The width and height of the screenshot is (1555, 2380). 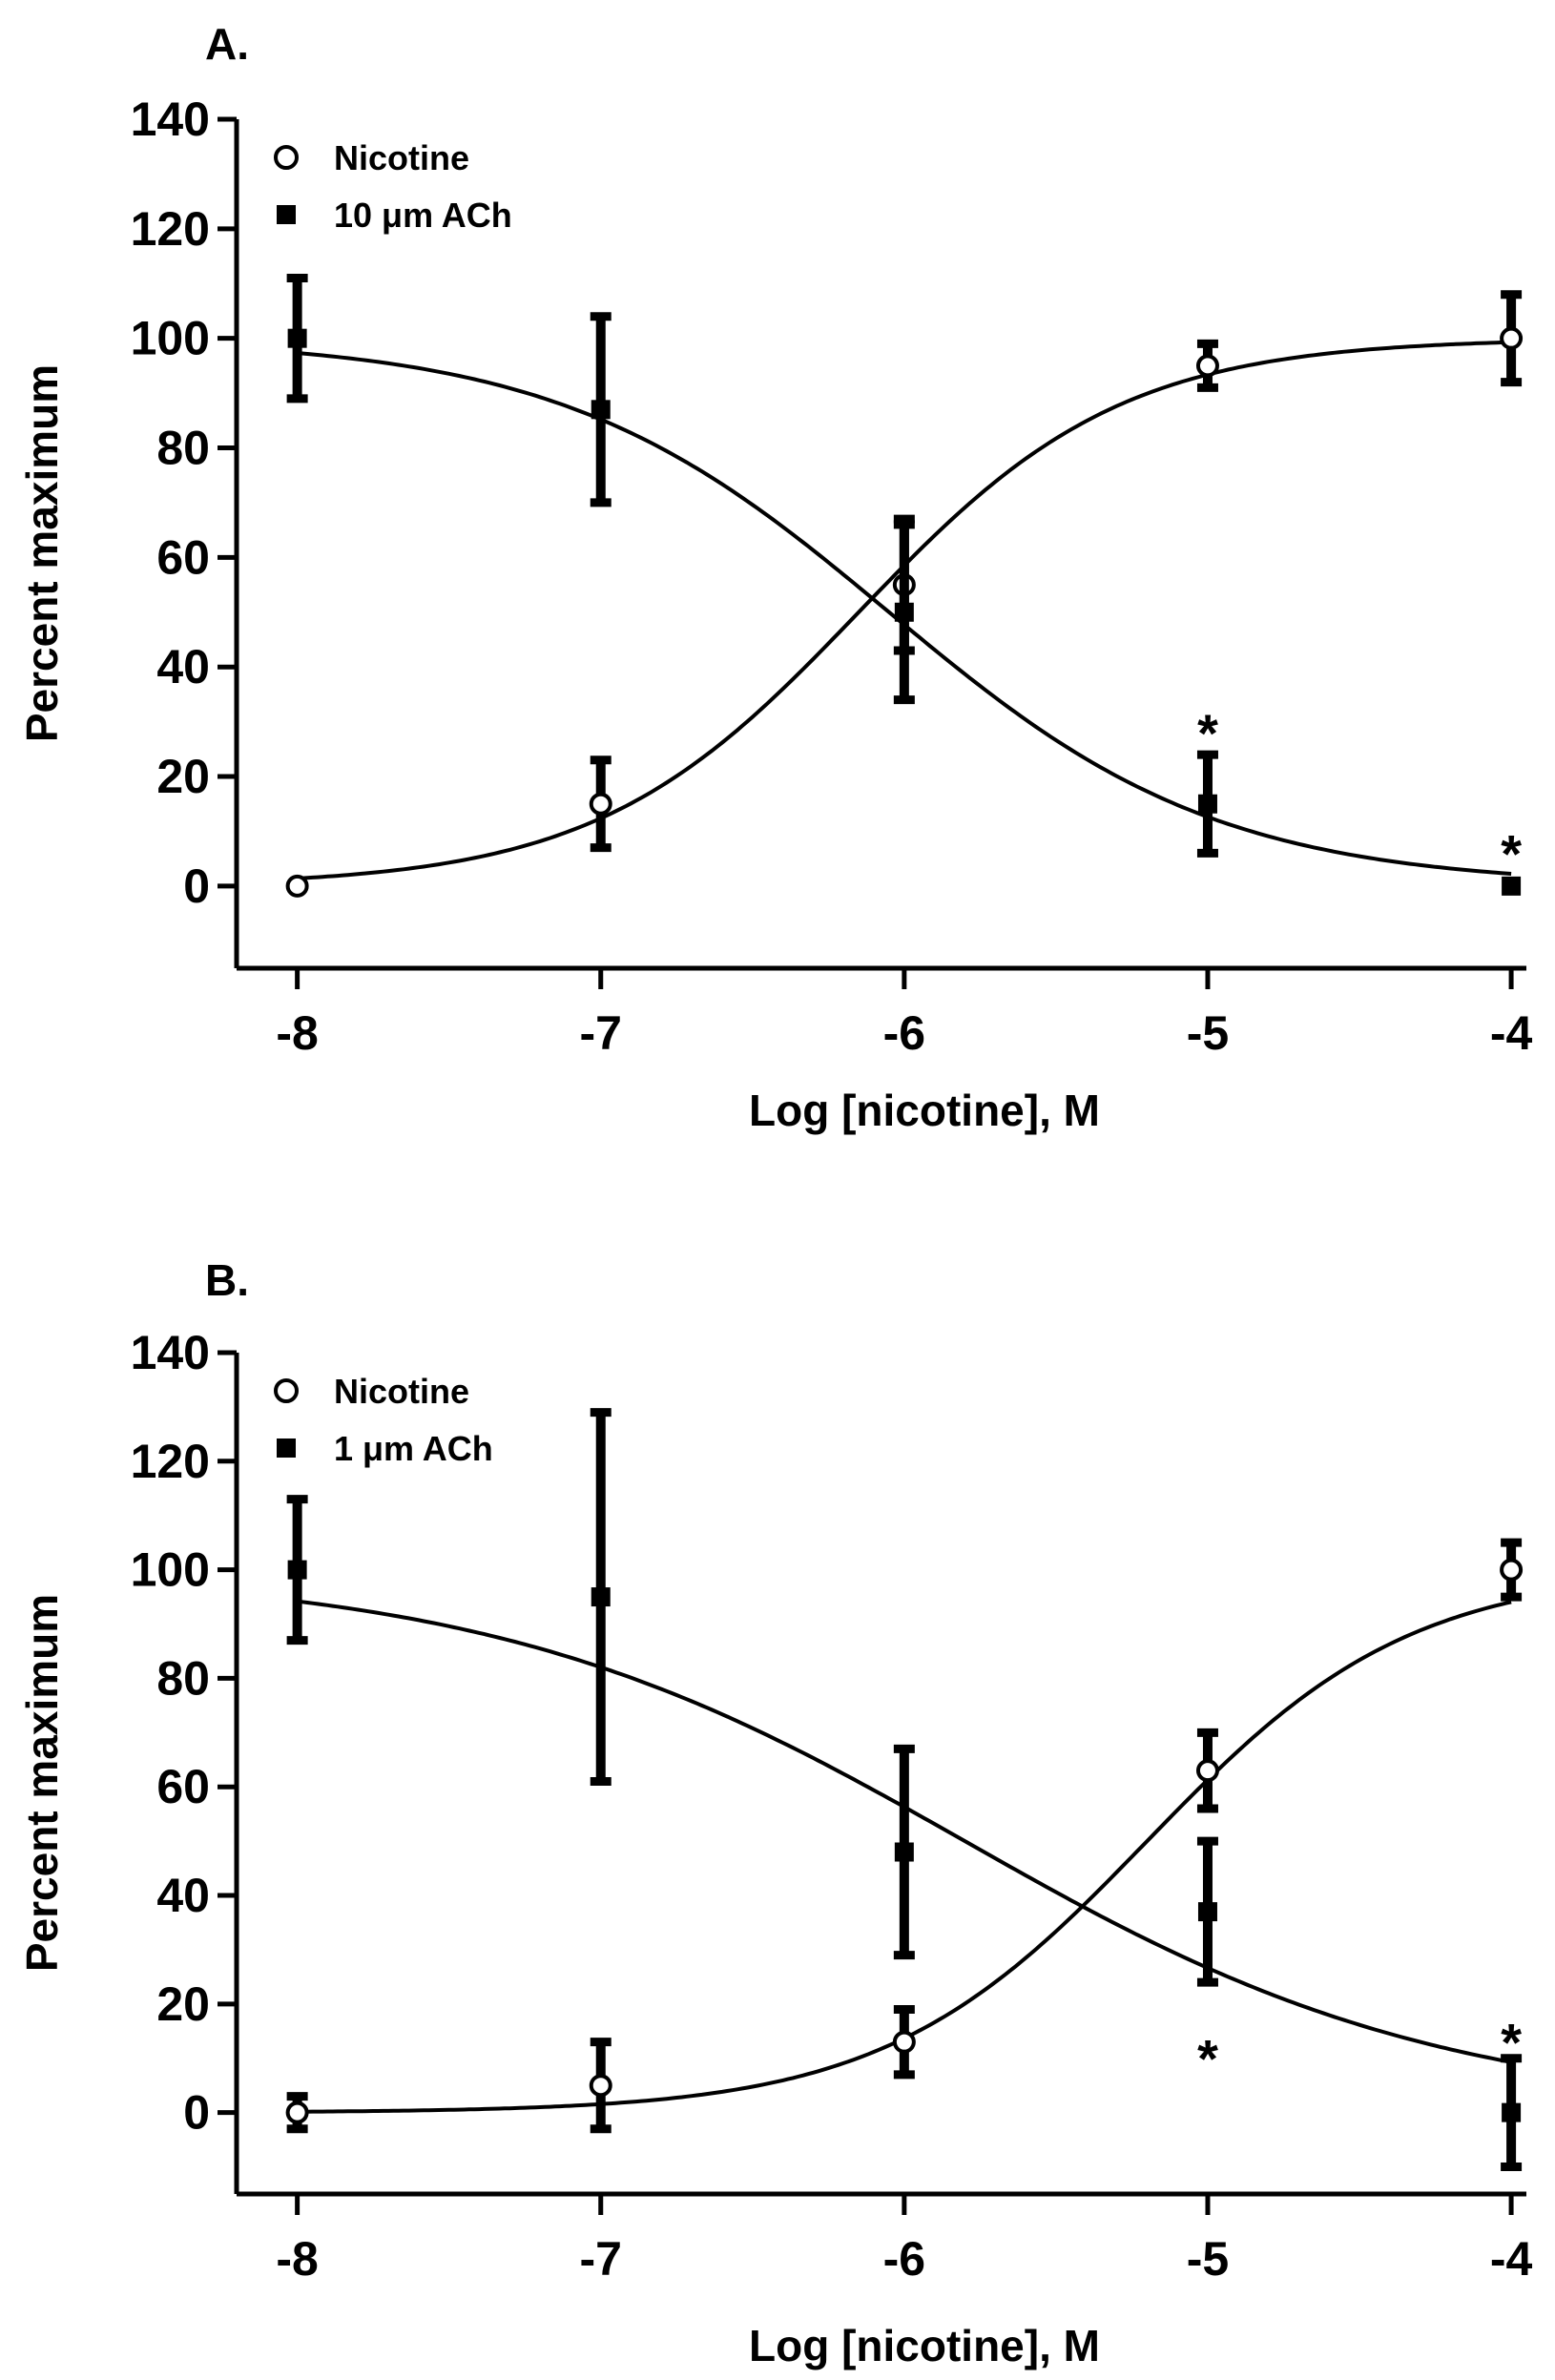 What do you see at coordinates (413, 1448) in the screenshot?
I see `legend-label: 1 μm ACh` at bounding box center [413, 1448].